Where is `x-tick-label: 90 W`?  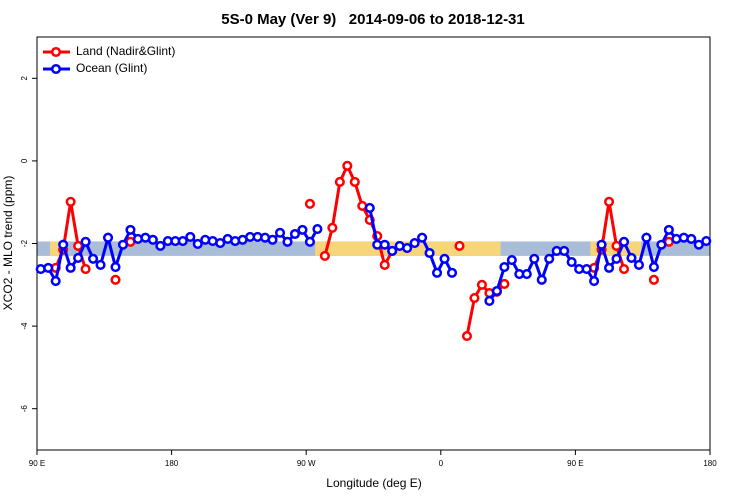 x-tick-label: 90 W is located at coordinates (306, 463).